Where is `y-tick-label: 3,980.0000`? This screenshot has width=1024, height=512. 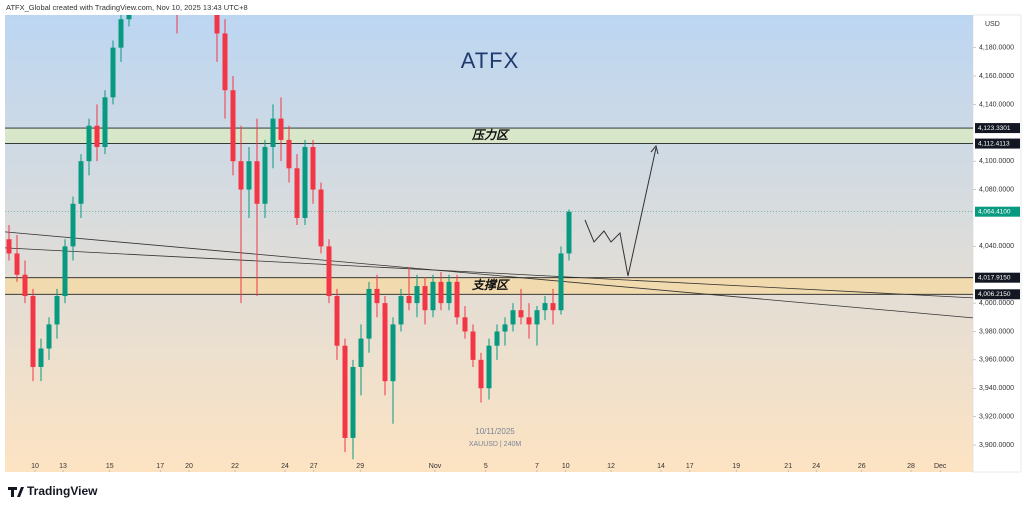 y-tick-label: 3,980.0000 is located at coordinates (996, 331).